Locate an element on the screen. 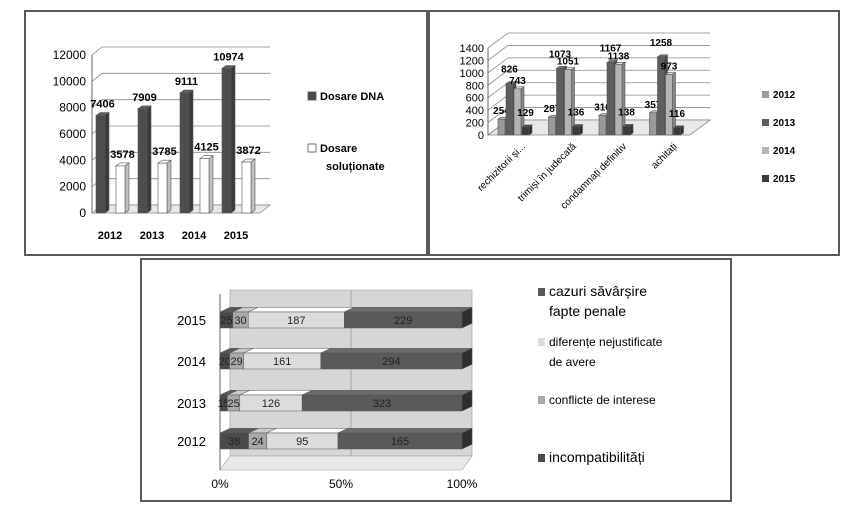 The height and width of the screenshot is (508, 866). y-tick-label: 8000 is located at coordinates (72, 108).